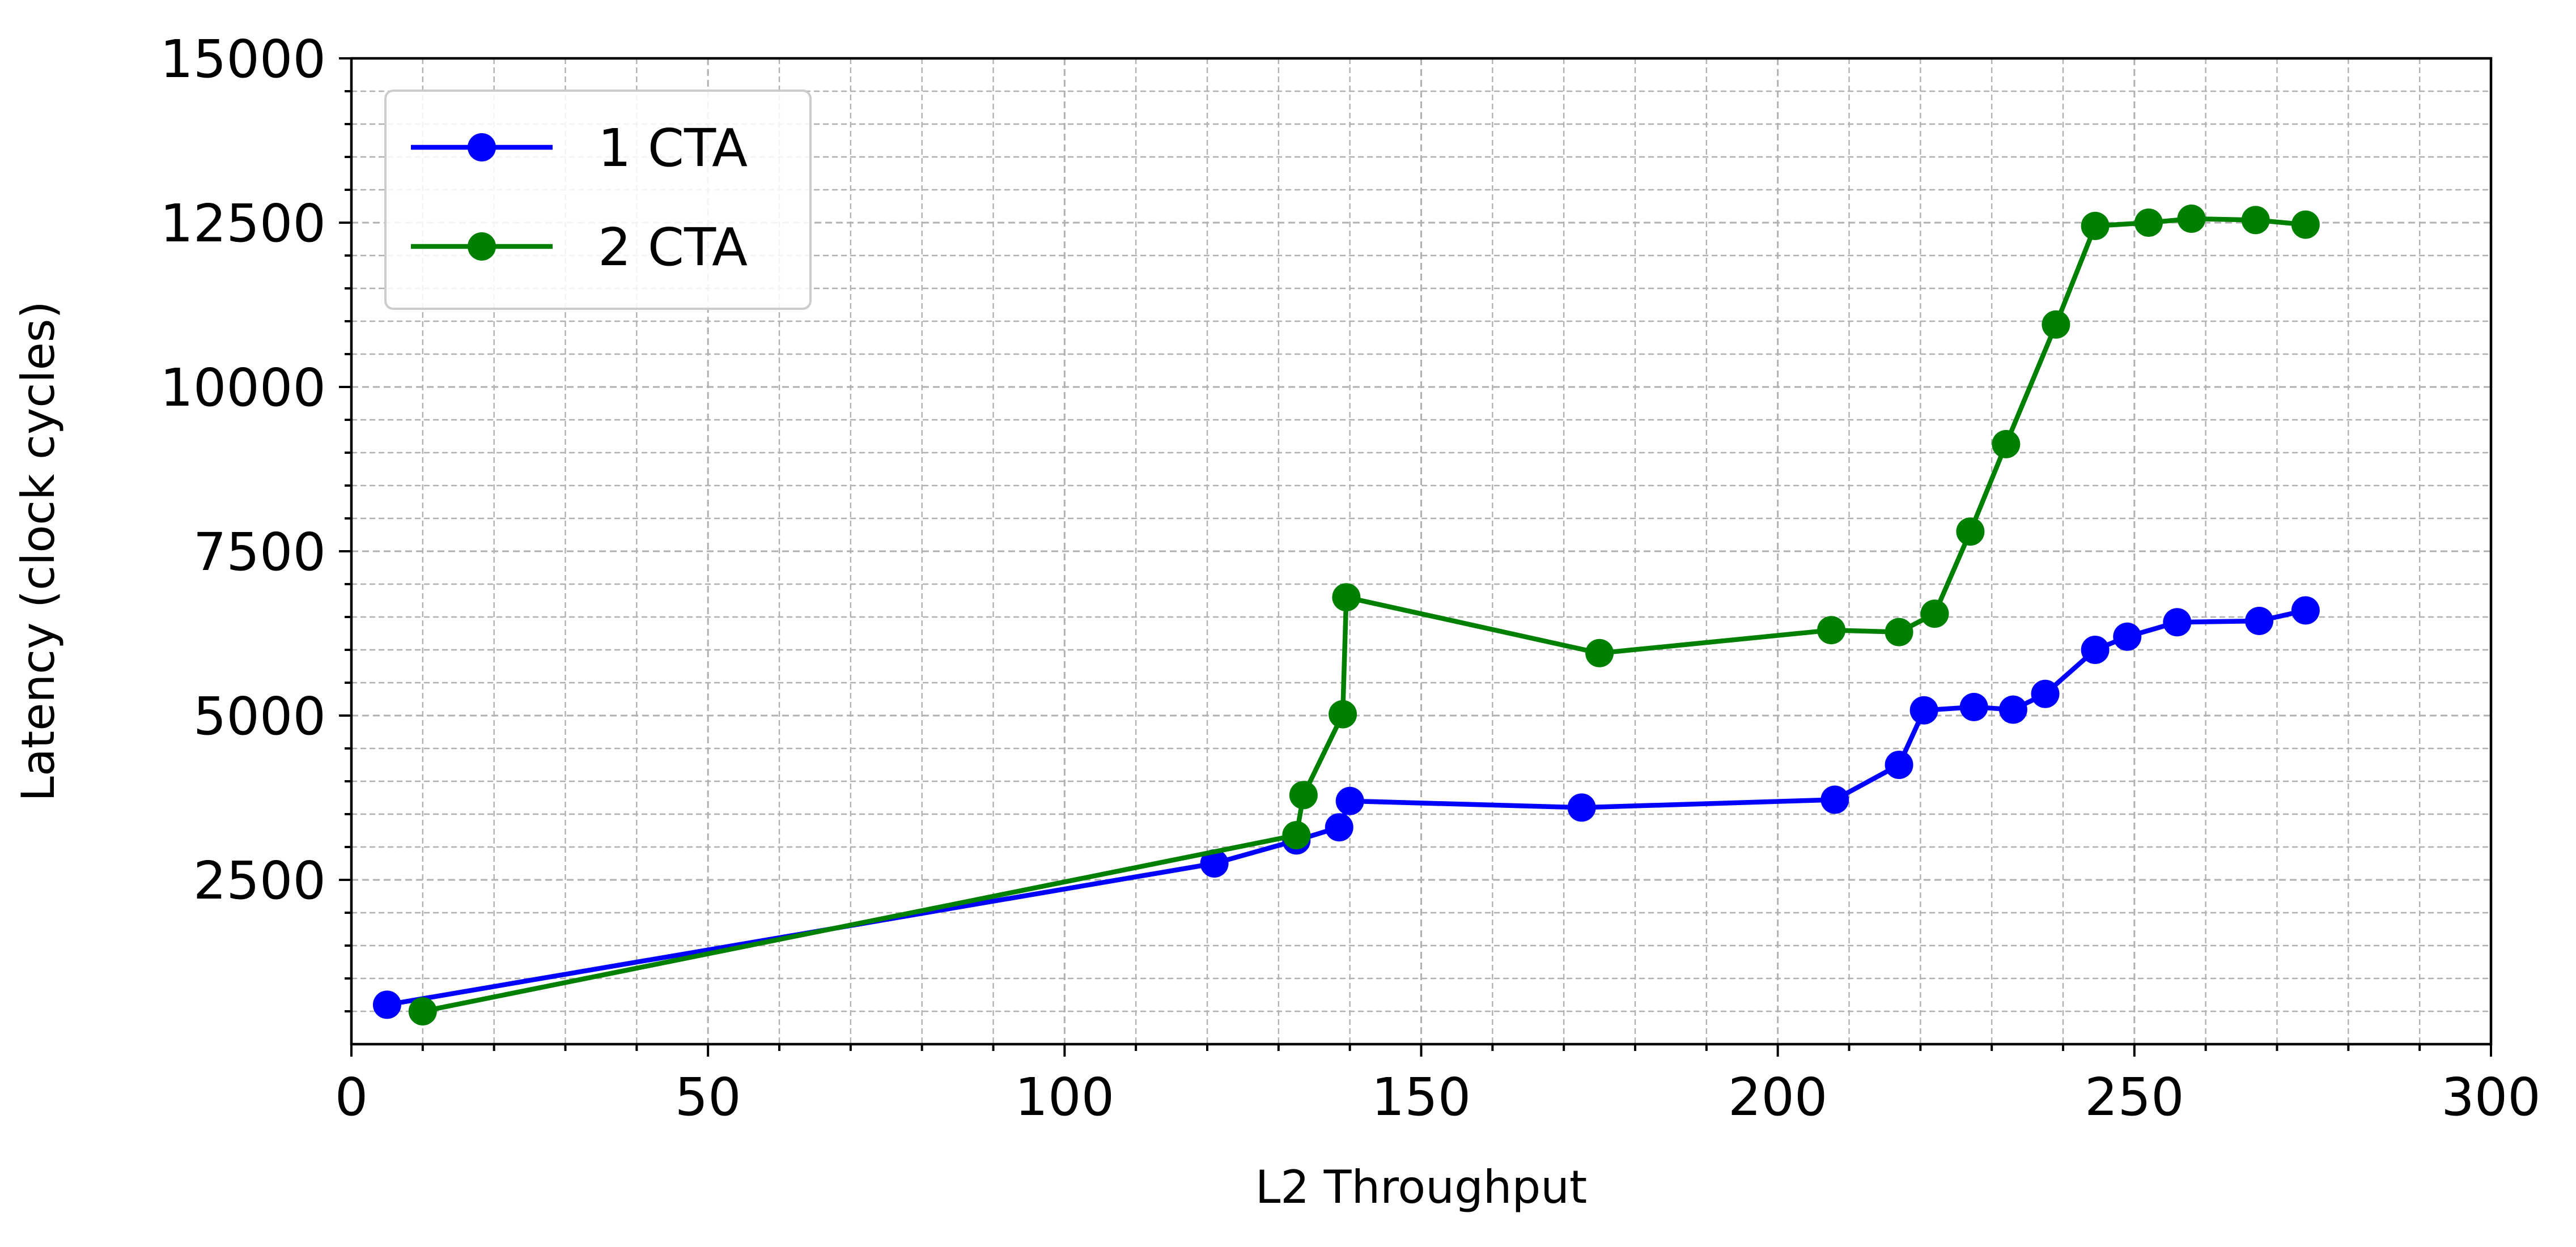 The width and height of the screenshot is (2576, 1247). I want to click on y-tick-label: 7500, so click(259, 552).